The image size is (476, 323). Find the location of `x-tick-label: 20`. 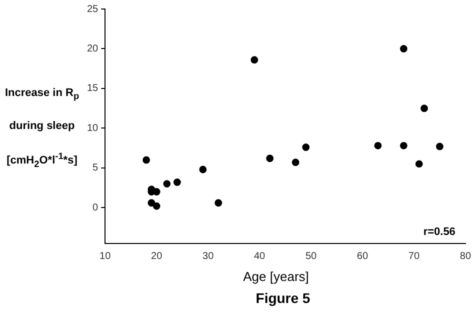

x-tick-label: 20 is located at coordinates (157, 256).